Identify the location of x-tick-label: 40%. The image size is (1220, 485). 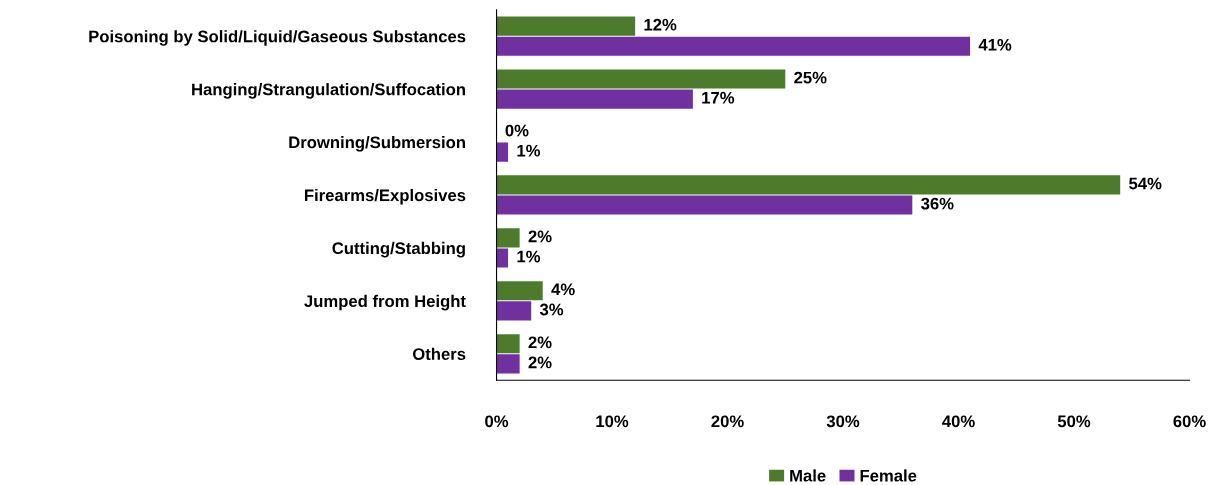
(958, 421).